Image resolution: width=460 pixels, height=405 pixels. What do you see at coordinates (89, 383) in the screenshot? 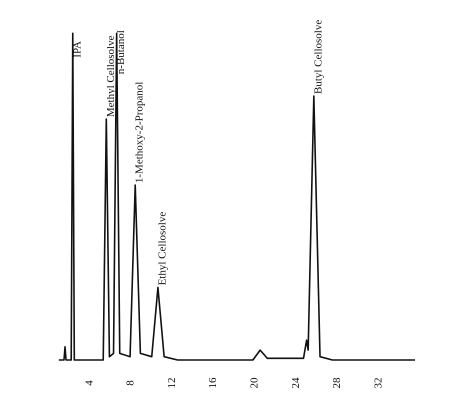
I see `x-tick-label: 4` at bounding box center [89, 383].